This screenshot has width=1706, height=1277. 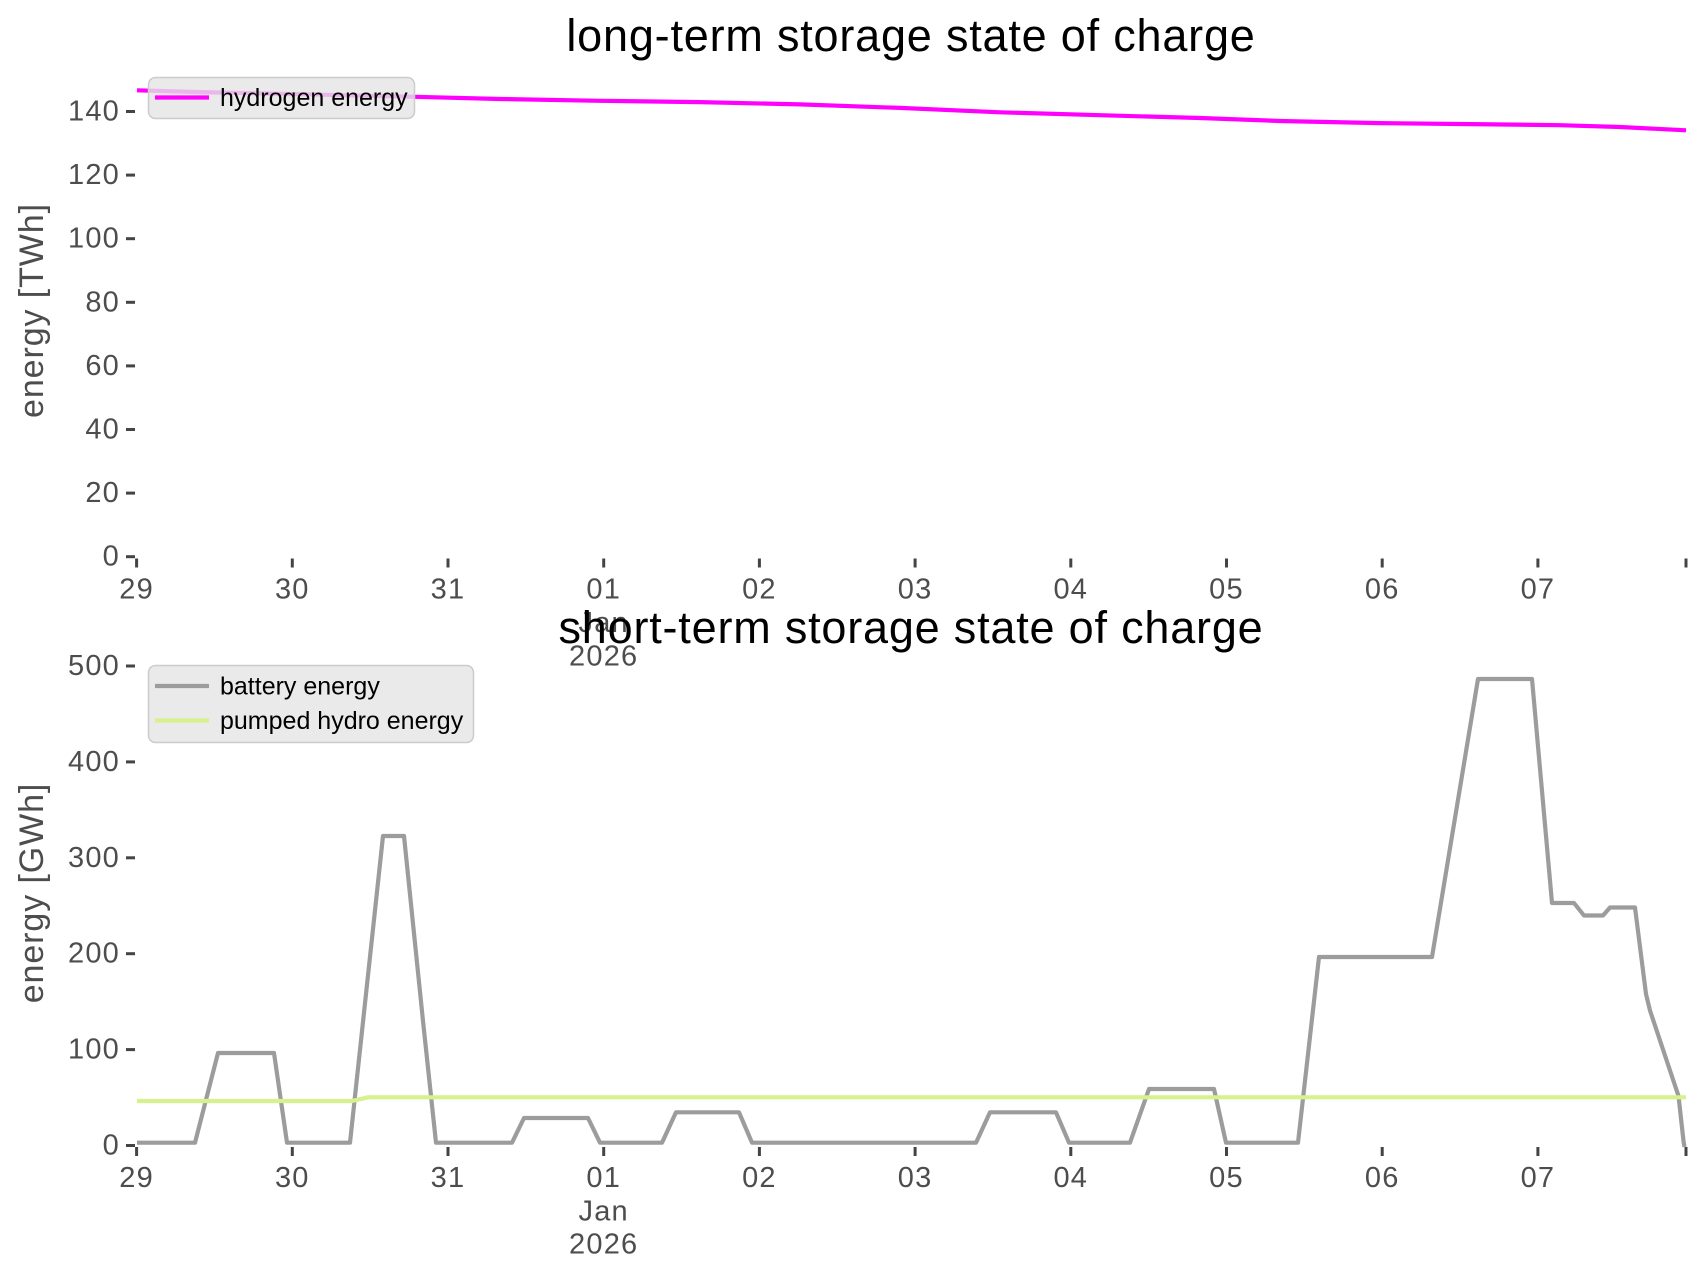 I want to click on svg-text: 140, so click(x=94, y=112).